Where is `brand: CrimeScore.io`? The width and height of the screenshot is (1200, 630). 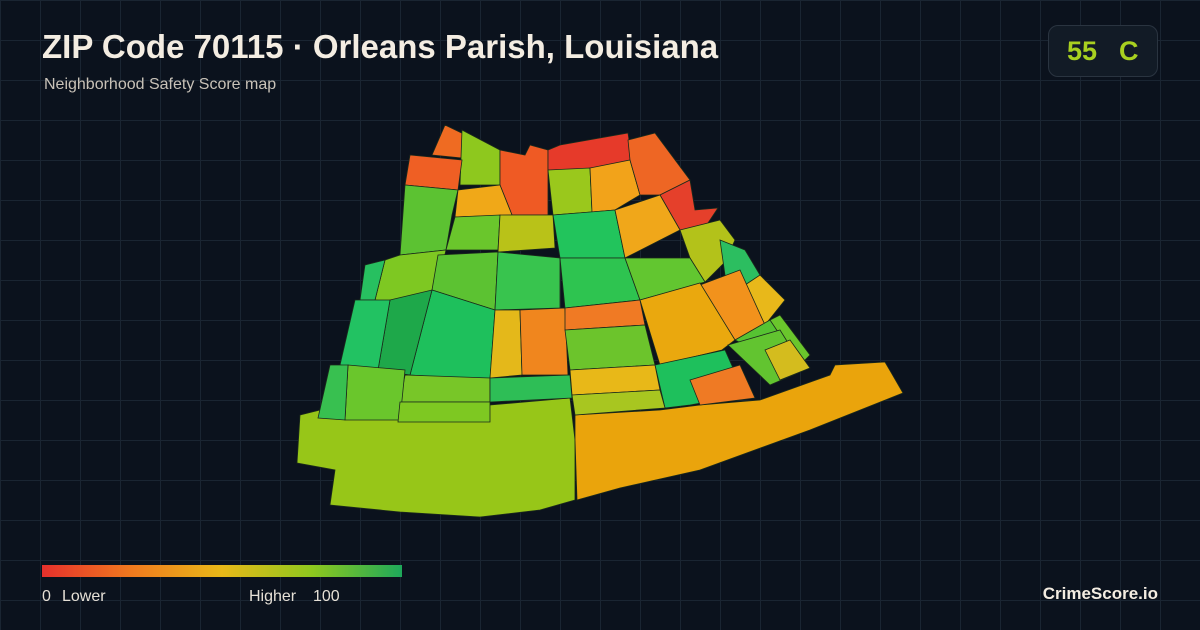
brand: CrimeScore.io is located at coordinates (1100, 593).